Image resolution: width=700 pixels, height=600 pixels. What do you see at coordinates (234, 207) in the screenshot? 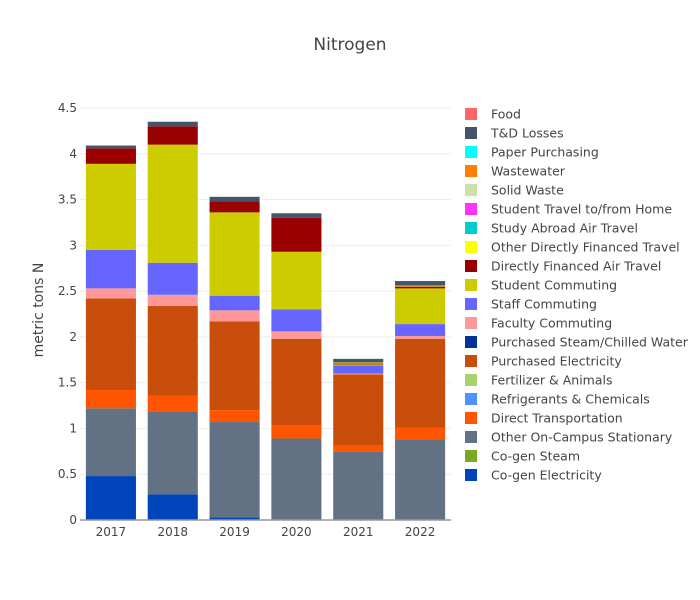
I see `bar-segment-directly-financed-air-travel-2019` at bounding box center [234, 207].